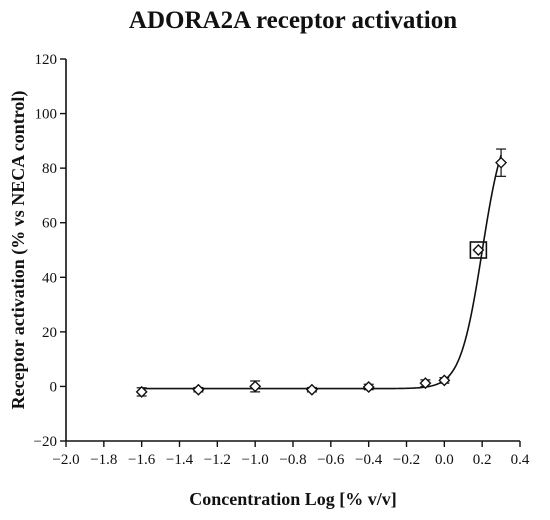 Image resolution: width=550 pixels, height=520 pixels. I want to click on y-tick-label: 40, so click(49, 278).